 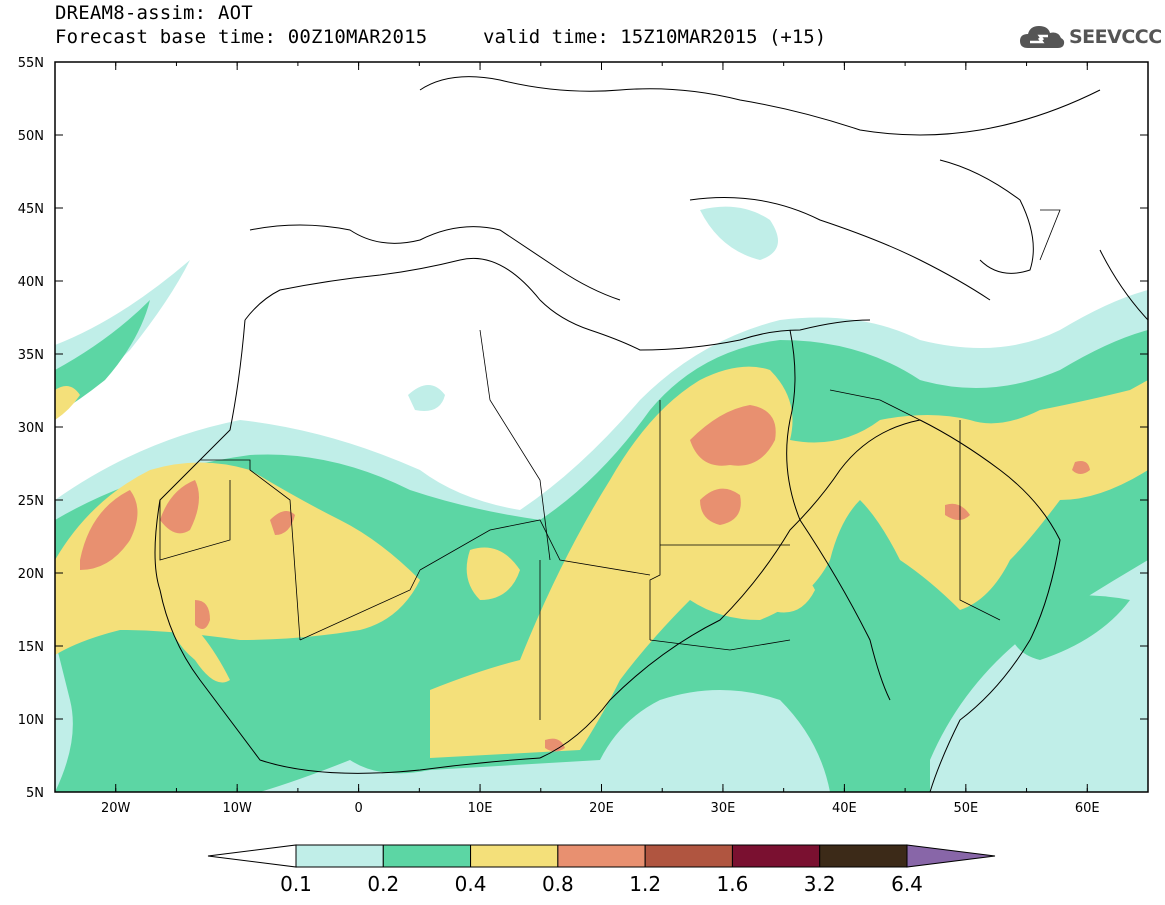 What do you see at coordinates (31, 501) in the screenshot?
I see `lat-label: 25N` at bounding box center [31, 501].